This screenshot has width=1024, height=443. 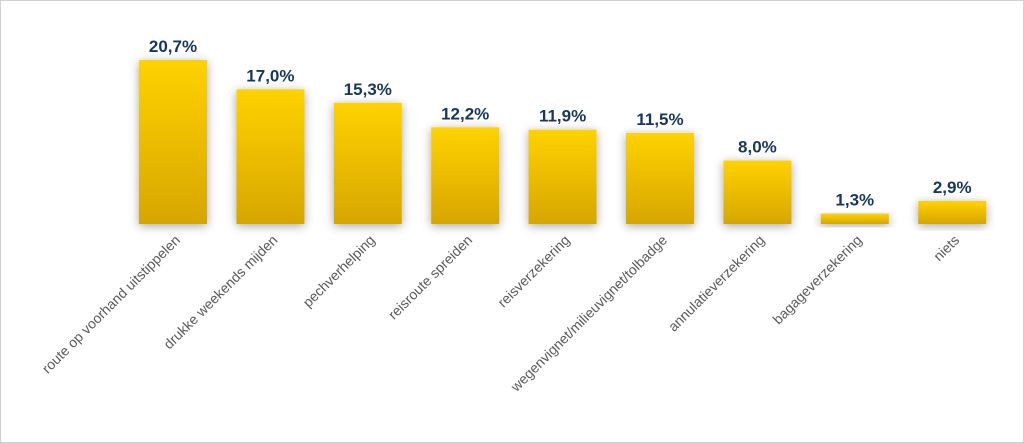 What do you see at coordinates (757, 147) in the screenshot?
I see `value-label-6: 8,0%` at bounding box center [757, 147].